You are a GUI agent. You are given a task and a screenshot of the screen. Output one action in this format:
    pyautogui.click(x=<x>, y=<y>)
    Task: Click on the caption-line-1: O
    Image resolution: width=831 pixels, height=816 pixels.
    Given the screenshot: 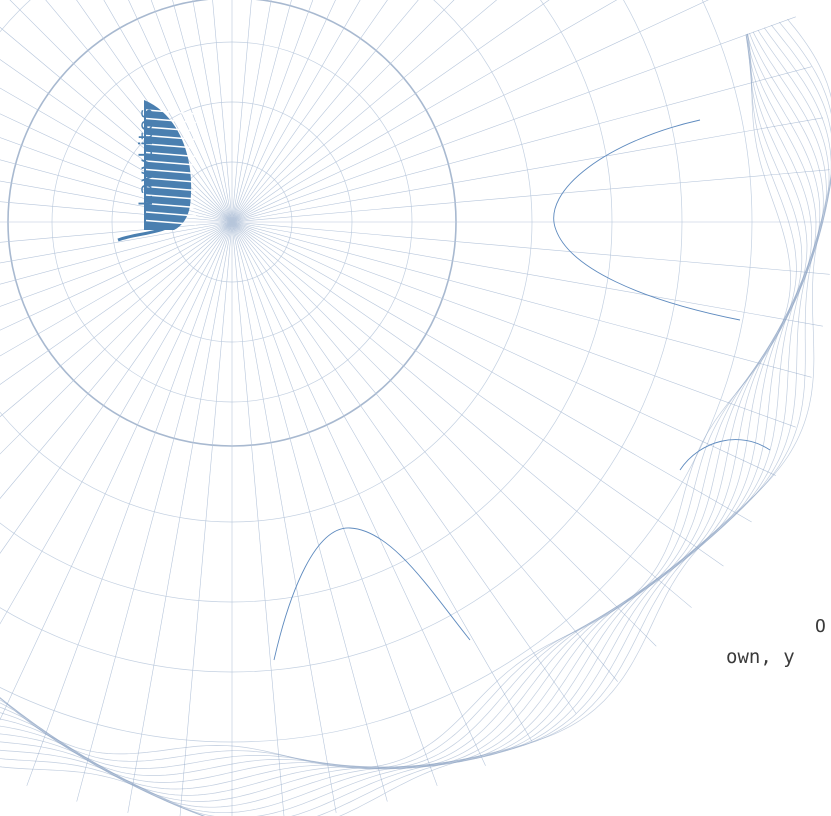 What is the action you would take?
    pyautogui.click(x=820, y=626)
    